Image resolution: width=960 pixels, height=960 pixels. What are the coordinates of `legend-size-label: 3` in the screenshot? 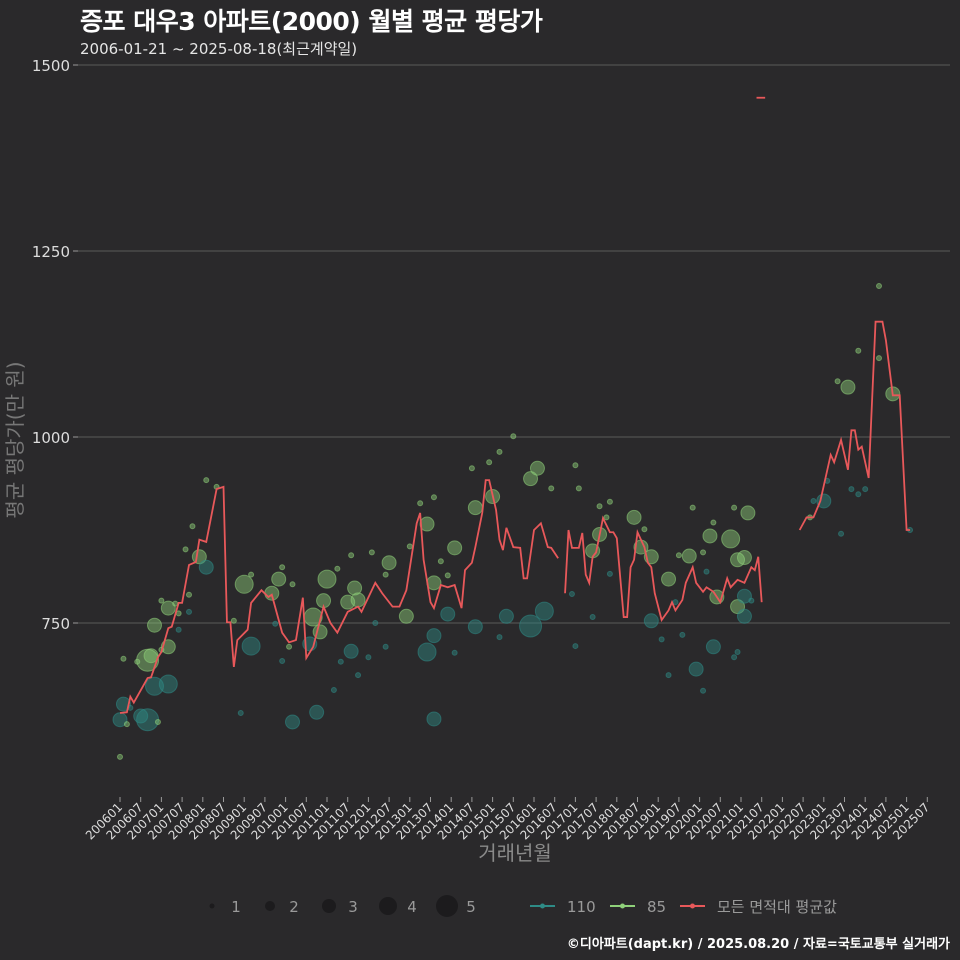 It's located at (353, 907).